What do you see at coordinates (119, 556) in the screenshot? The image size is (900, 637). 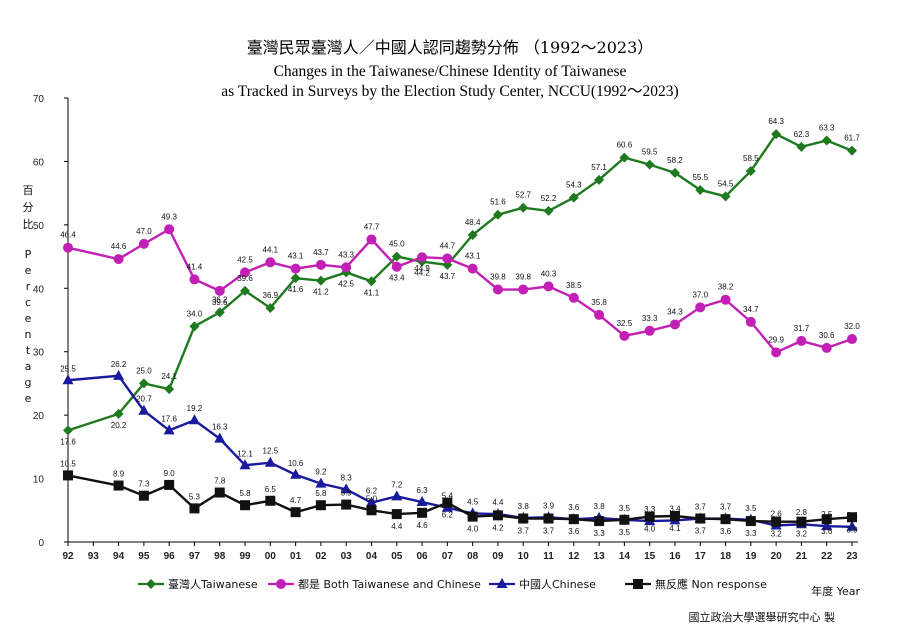 I see `x-tick-label: 94` at bounding box center [119, 556].